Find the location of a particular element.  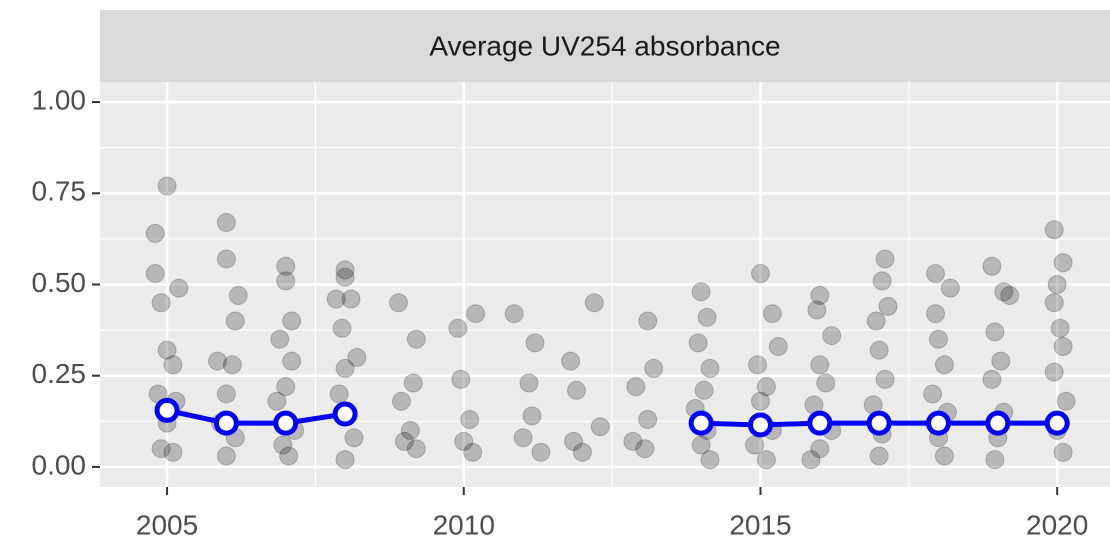

y-tick-label: 0.75 is located at coordinates (59, 191).